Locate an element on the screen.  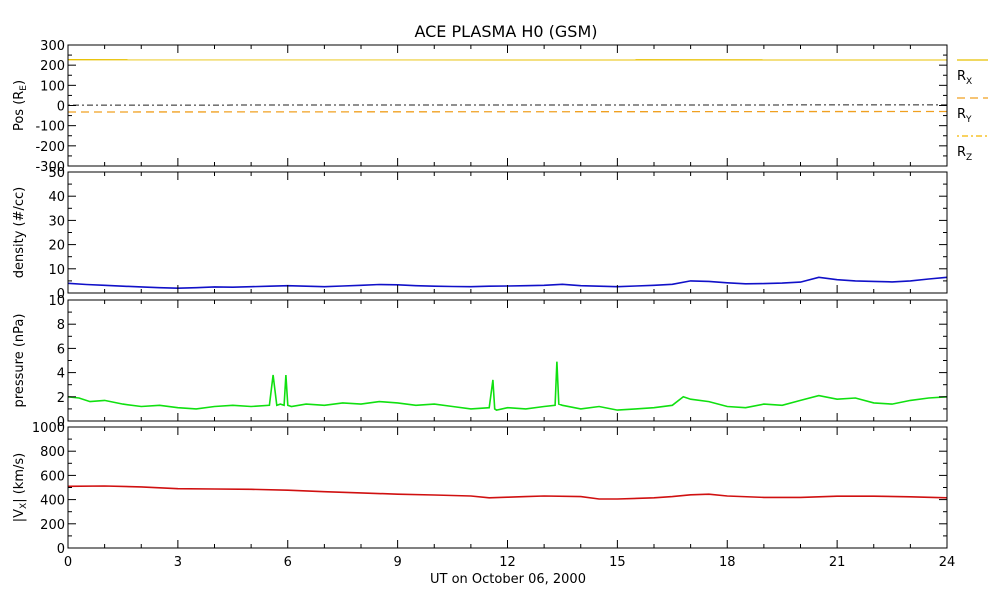
x-axis-label: UT on October 06, 2000 is located at coordinates (508, 579).